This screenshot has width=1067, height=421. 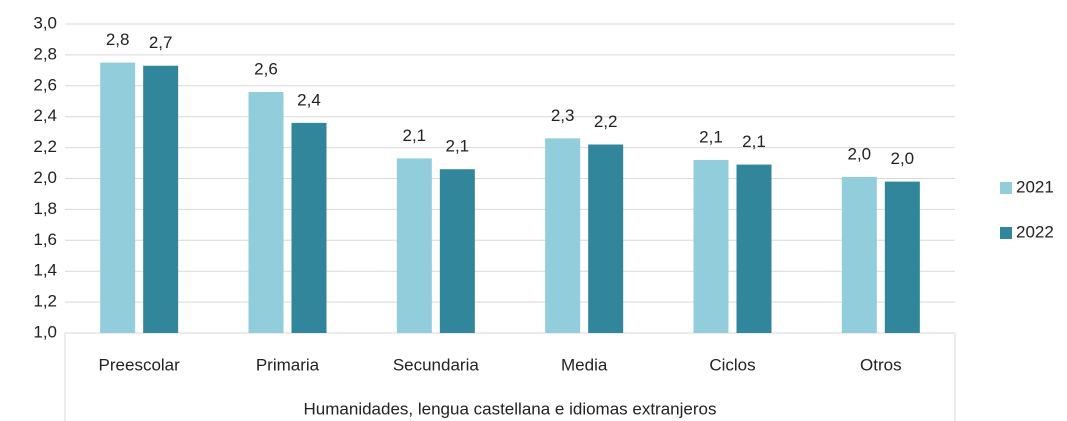 What do you see at coordinates (45, 146) in the screenshot?
I see `y-tick-label: 2,2` at bounding box center [45, 146].